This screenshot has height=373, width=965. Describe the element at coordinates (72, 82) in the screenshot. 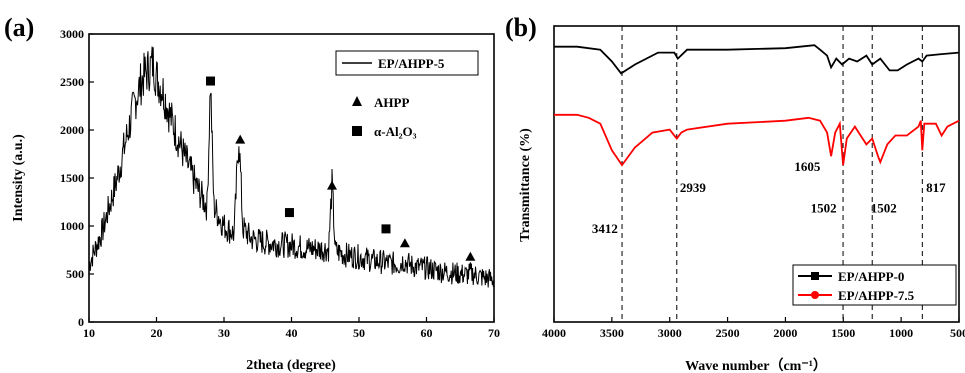

I see `y-tick-label: 2500` at that location.